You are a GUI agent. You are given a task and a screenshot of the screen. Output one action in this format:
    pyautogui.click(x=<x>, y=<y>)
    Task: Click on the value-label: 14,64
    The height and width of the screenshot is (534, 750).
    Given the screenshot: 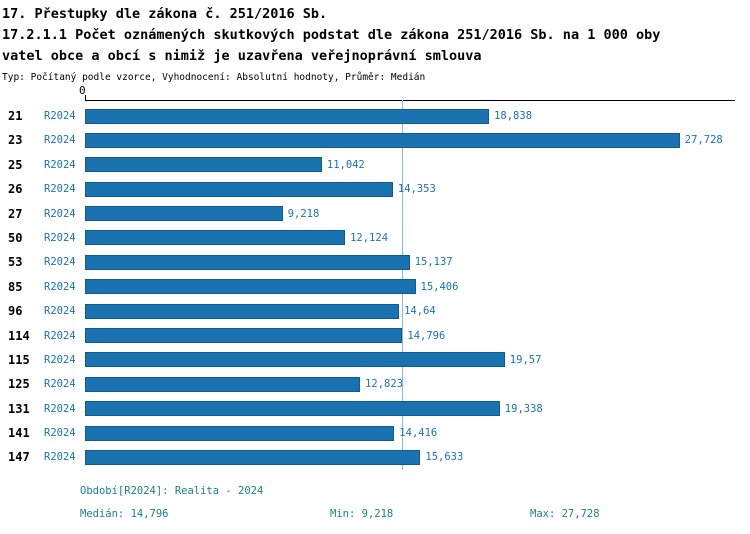 What is the action you would take?
    pyautogui.click(x=420, y=311)
    